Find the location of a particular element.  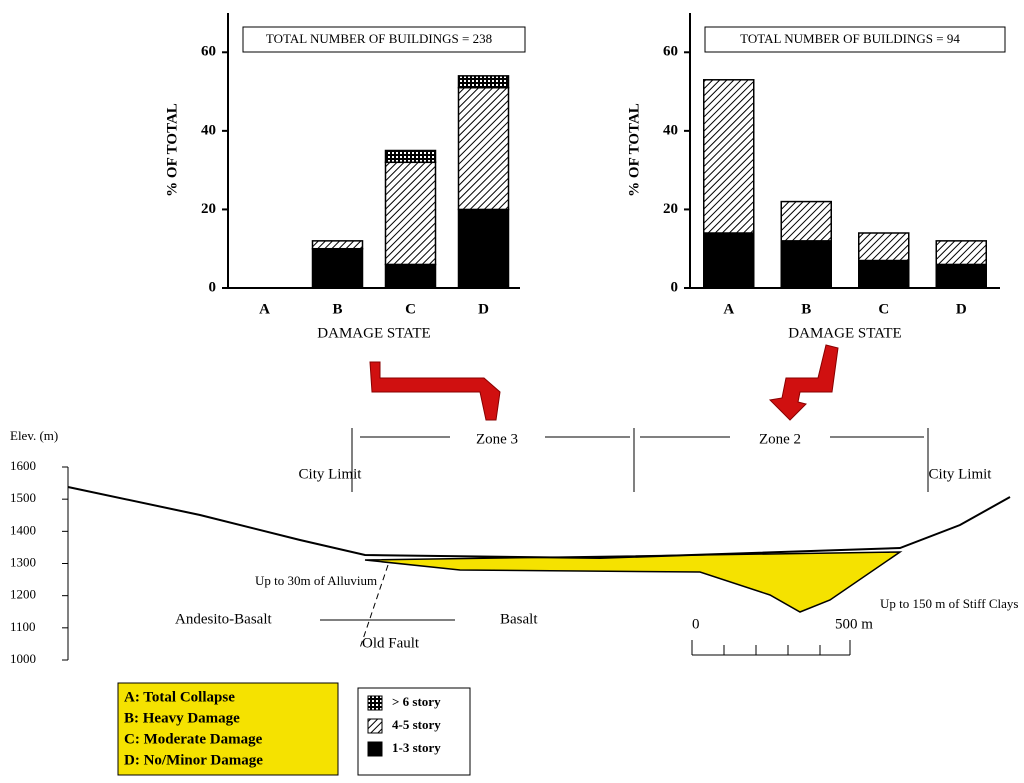

legend-label: 1-3 story is located at coordinates (416, 747).